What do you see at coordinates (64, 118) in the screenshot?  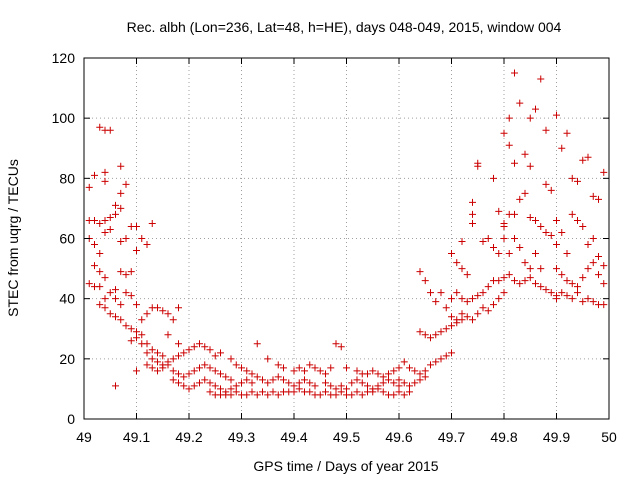 I see `y-tick-label: 100` at bounding box center [64, 118].